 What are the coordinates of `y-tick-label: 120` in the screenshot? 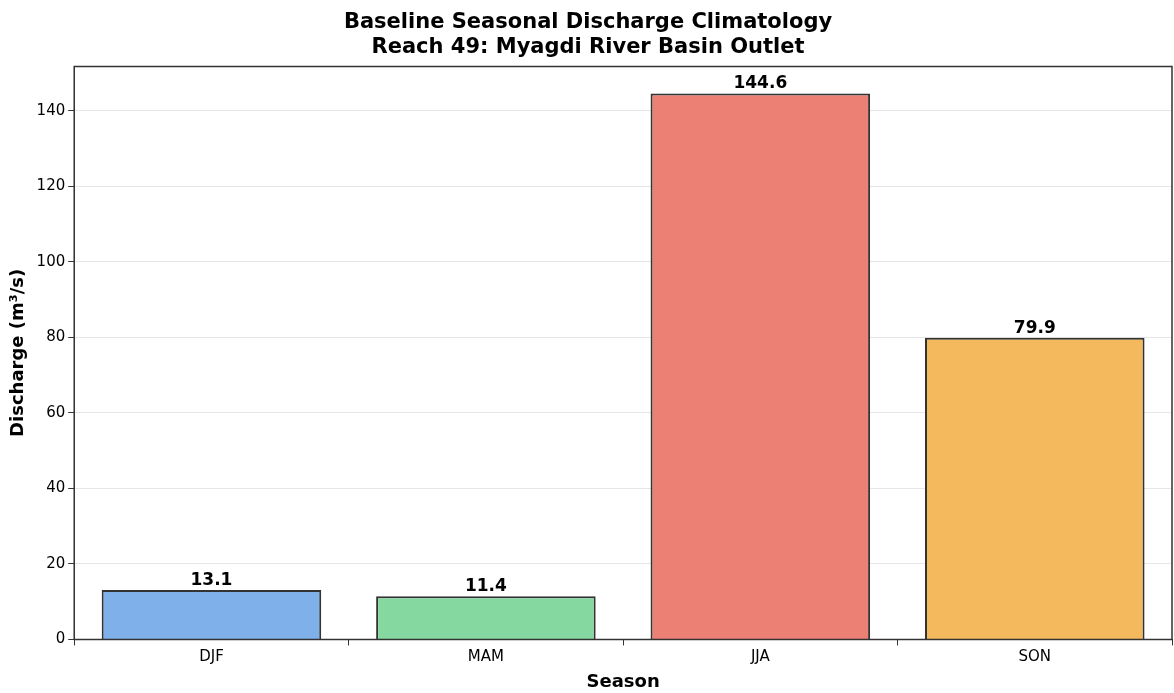 It's located at (51, 185).